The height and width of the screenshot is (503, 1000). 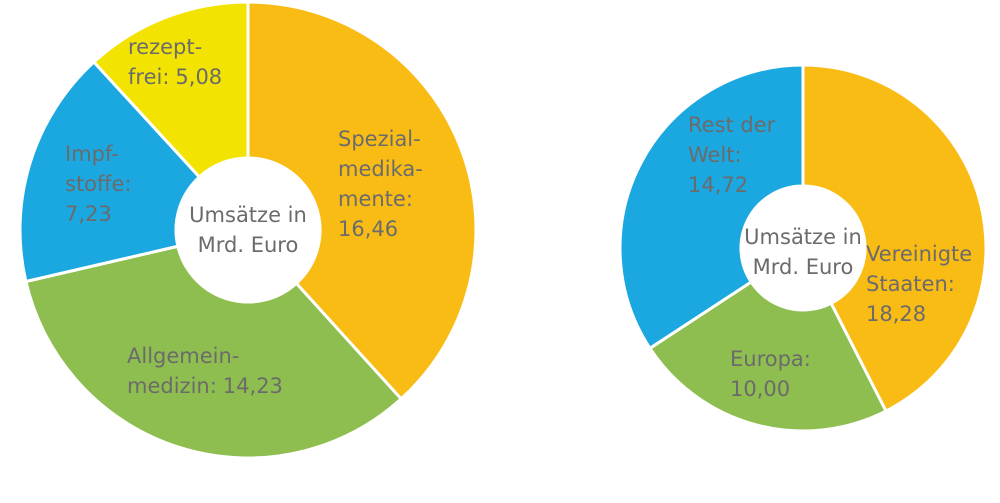 I want to click on slice-value: 7,23, so click(x=88, y=214).